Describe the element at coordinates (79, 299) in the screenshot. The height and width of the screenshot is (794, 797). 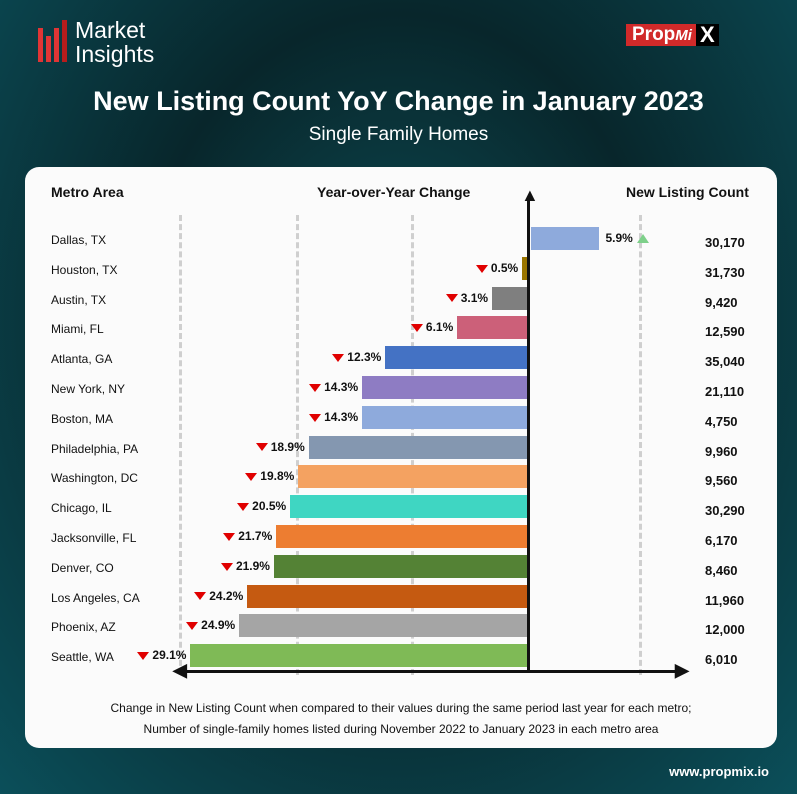
I see `metro-label: Austin, TX` at that location.